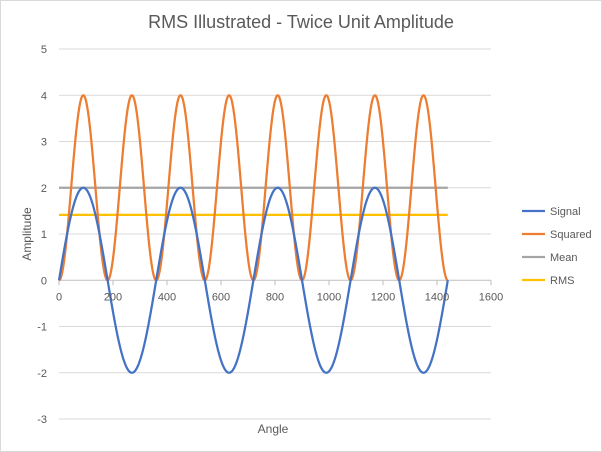 The image size is (602, 452). What do you see at coordinates (329, 297) in the screenshot?
I see `x-tick-label: 1000` at bounding box center [329, 297].